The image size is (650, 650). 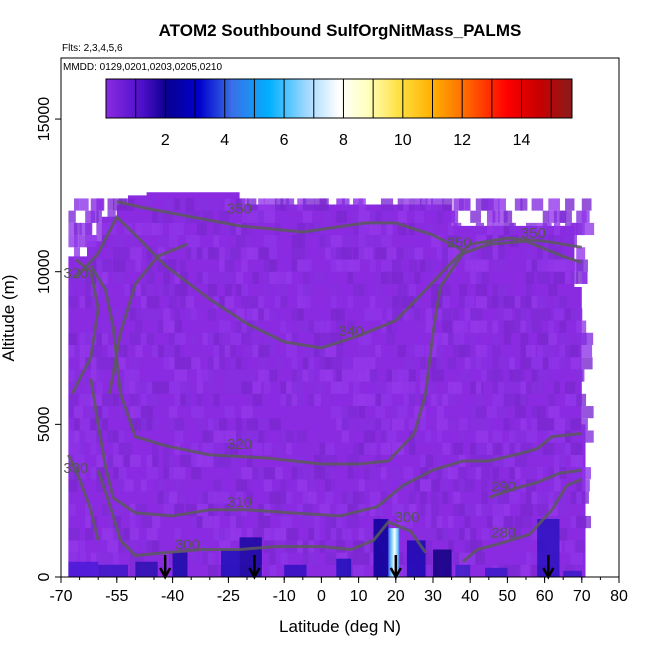 What do you see at coordinates (75, 468) in the screenshot?
I see `contour-label: 330` at bounding box center [75, 468].